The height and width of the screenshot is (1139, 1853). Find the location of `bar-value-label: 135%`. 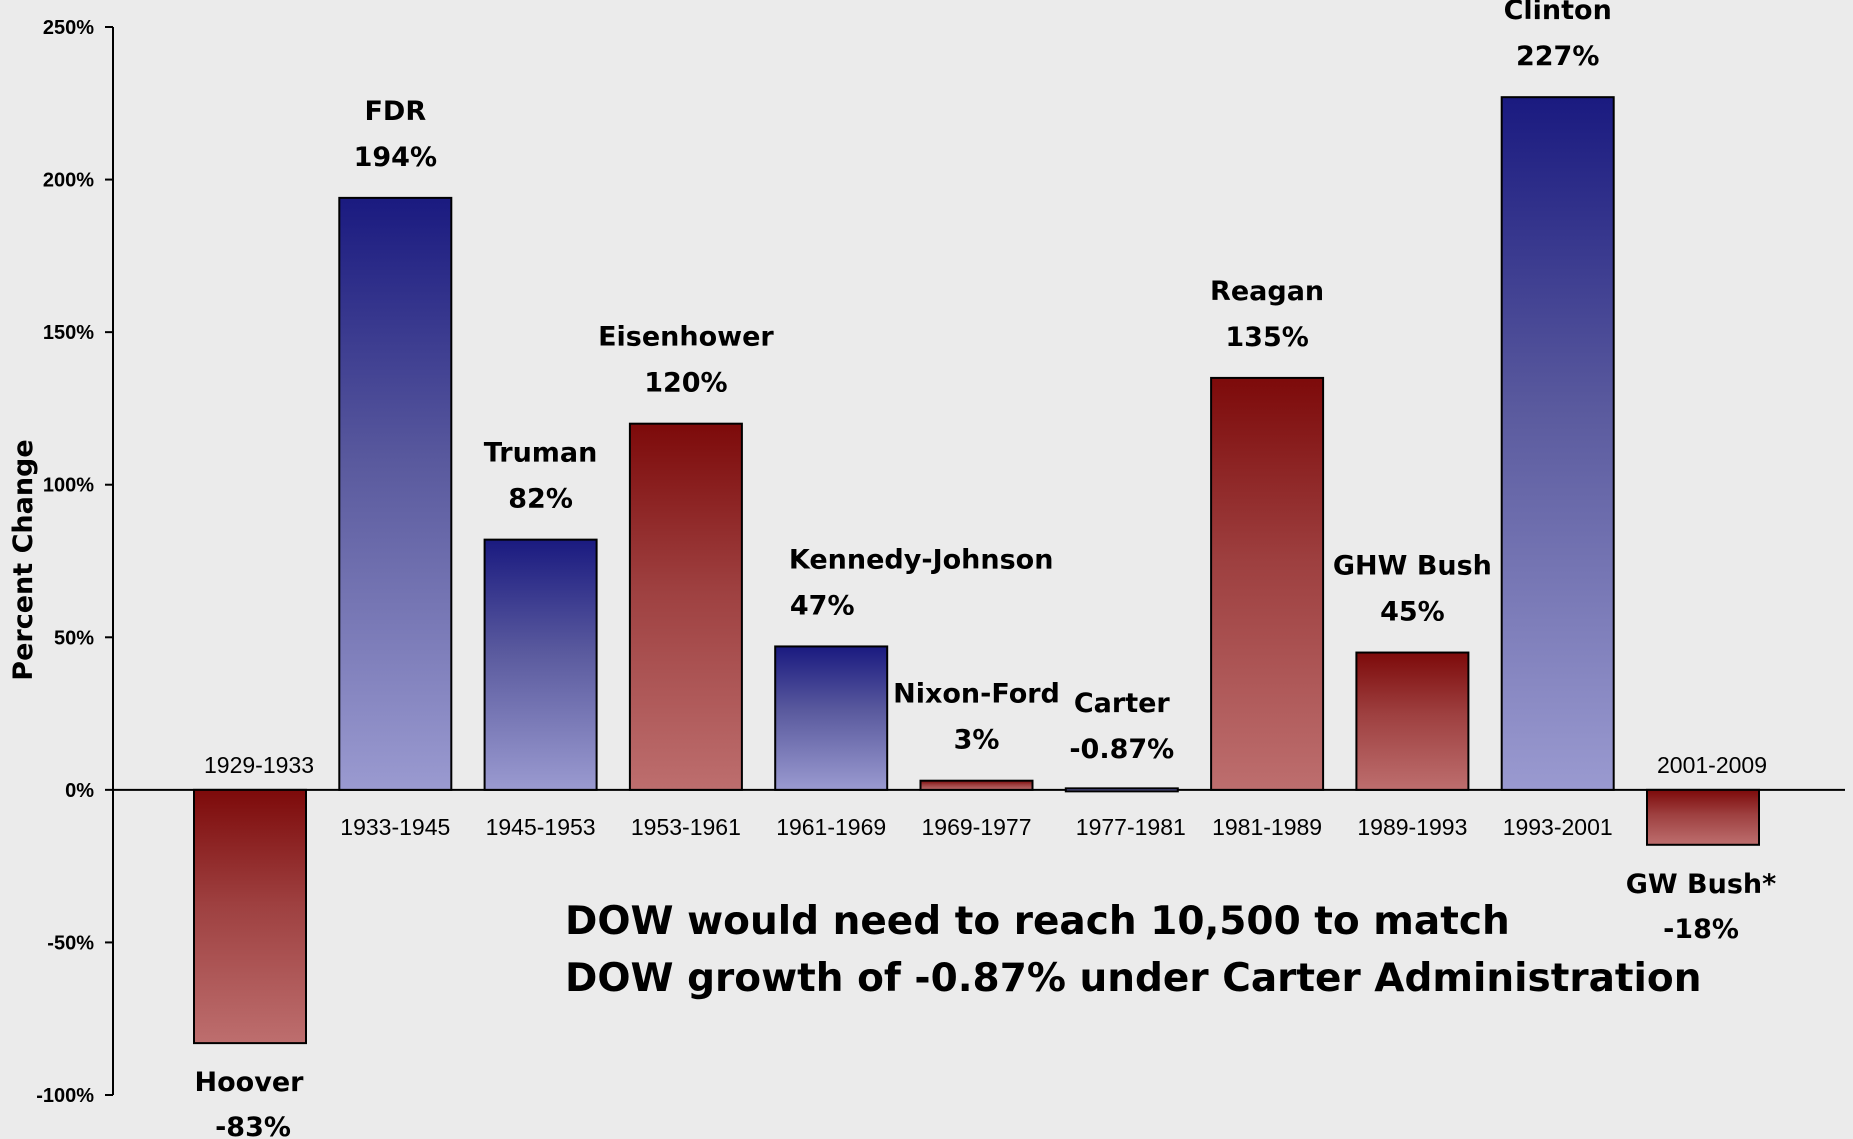

bar-value-label: 135% is located at coordinates (1266, 337).